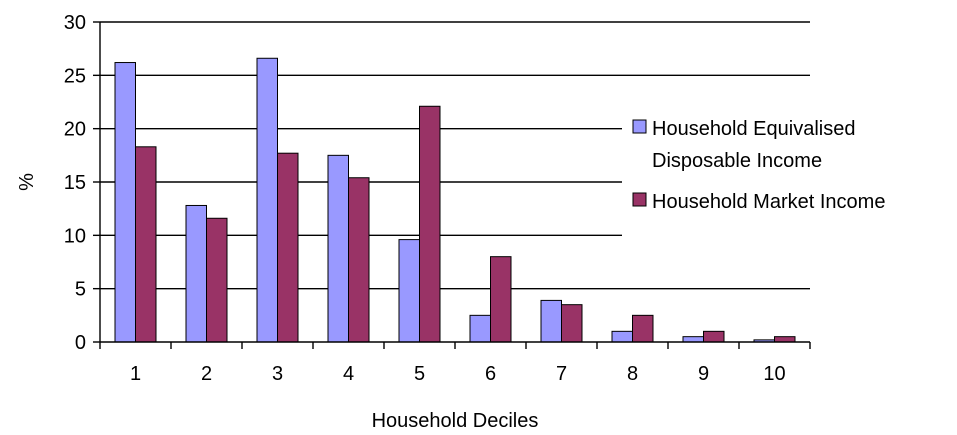 This screenshot has width=957, height=435. What do you see at coordinates (75, 130) in the screenshot?
I see `y-tick-label: 20` at bounding box center [75, 130].